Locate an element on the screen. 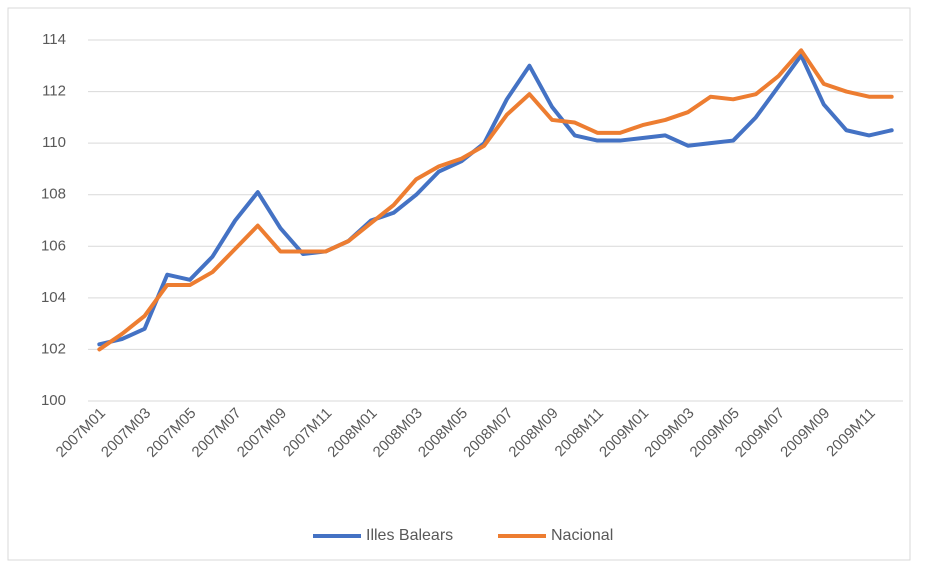 Image resolution: width=925 pixels, height=566 pixels. y-tick-label: 104 is located at coordinates (53, 297).